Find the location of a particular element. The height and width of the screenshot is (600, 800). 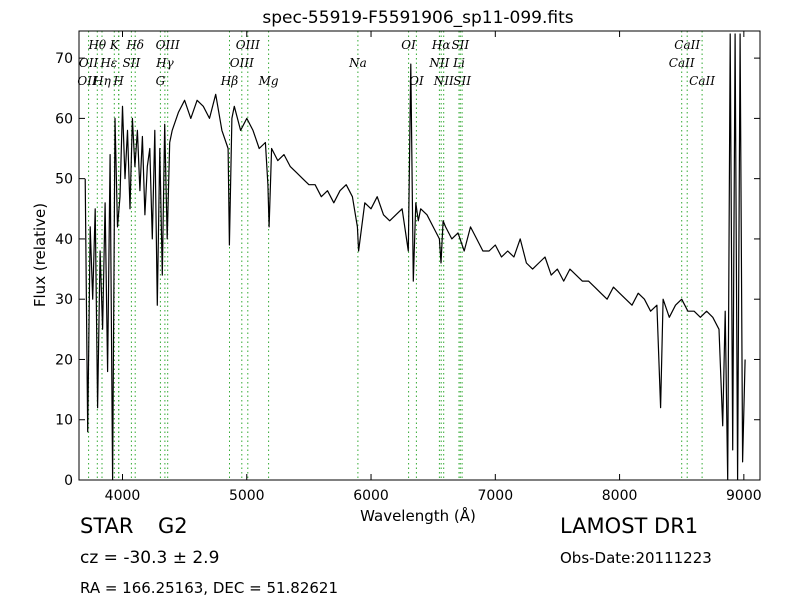

y-tick-label: 10 is located at coordinates (64, 421).